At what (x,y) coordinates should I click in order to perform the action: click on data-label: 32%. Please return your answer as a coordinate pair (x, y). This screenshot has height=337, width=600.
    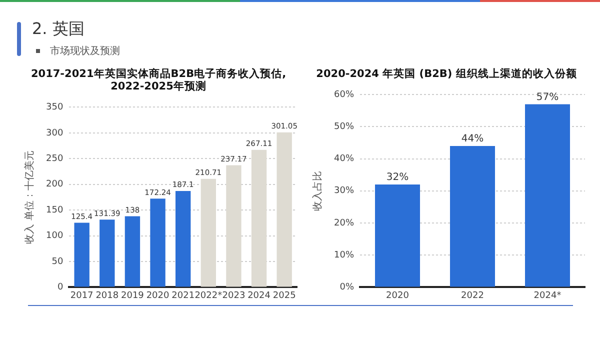
    Looking at the image, I should click on (397, 178).